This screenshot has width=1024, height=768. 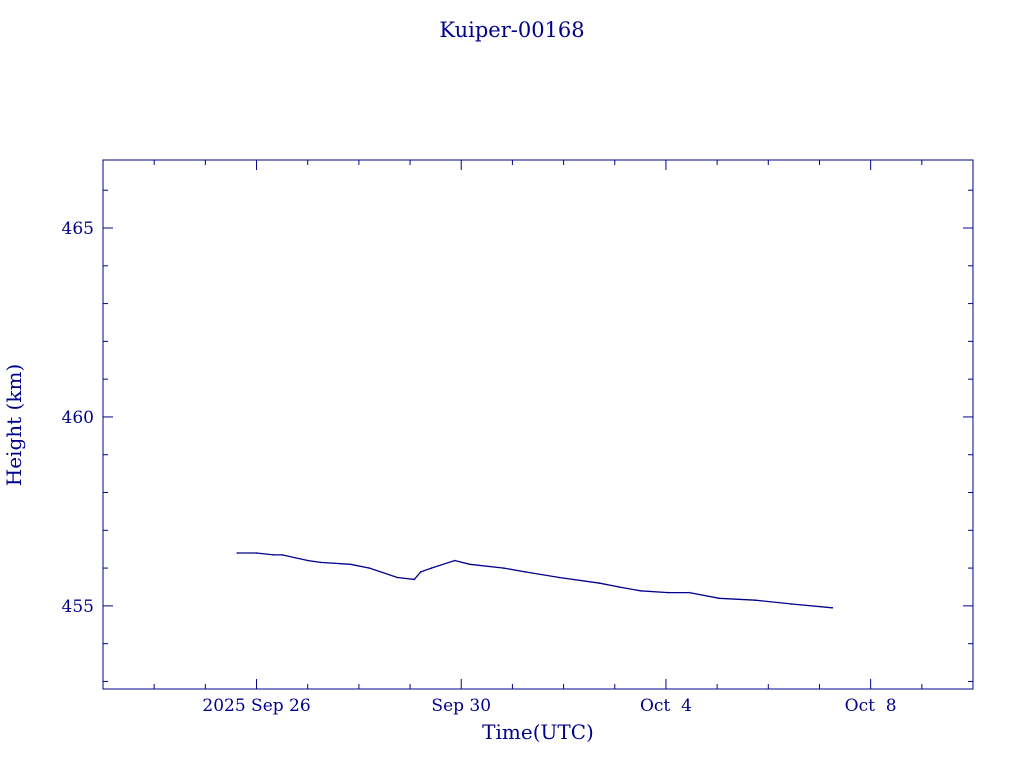 What do you see at coordinates (871, 706) in the screenshot?
I see `x-tick-label: Oct 8` at bounding box center [871, 706].